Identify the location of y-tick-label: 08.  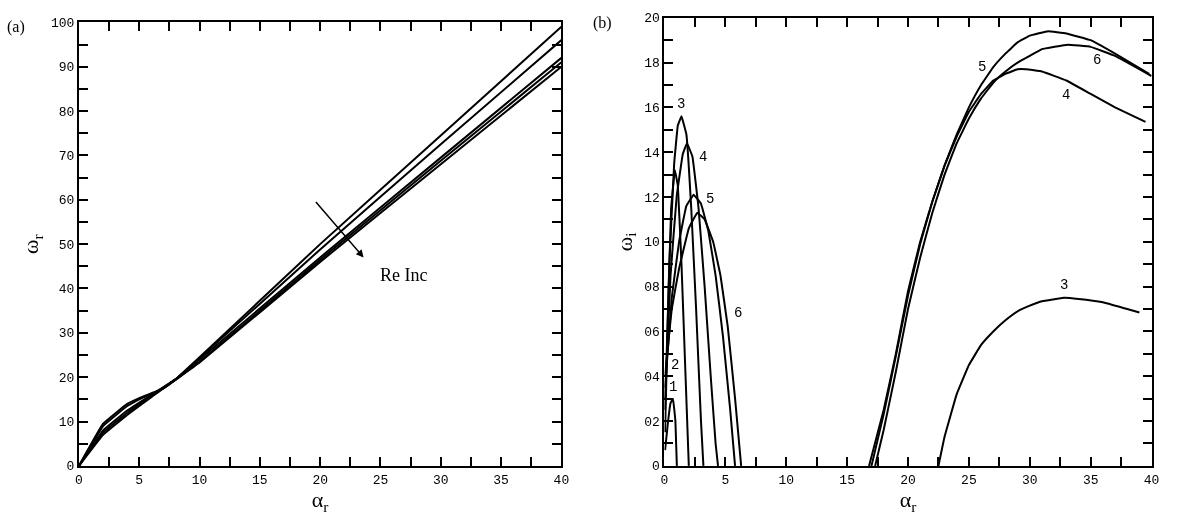
(652, 288).